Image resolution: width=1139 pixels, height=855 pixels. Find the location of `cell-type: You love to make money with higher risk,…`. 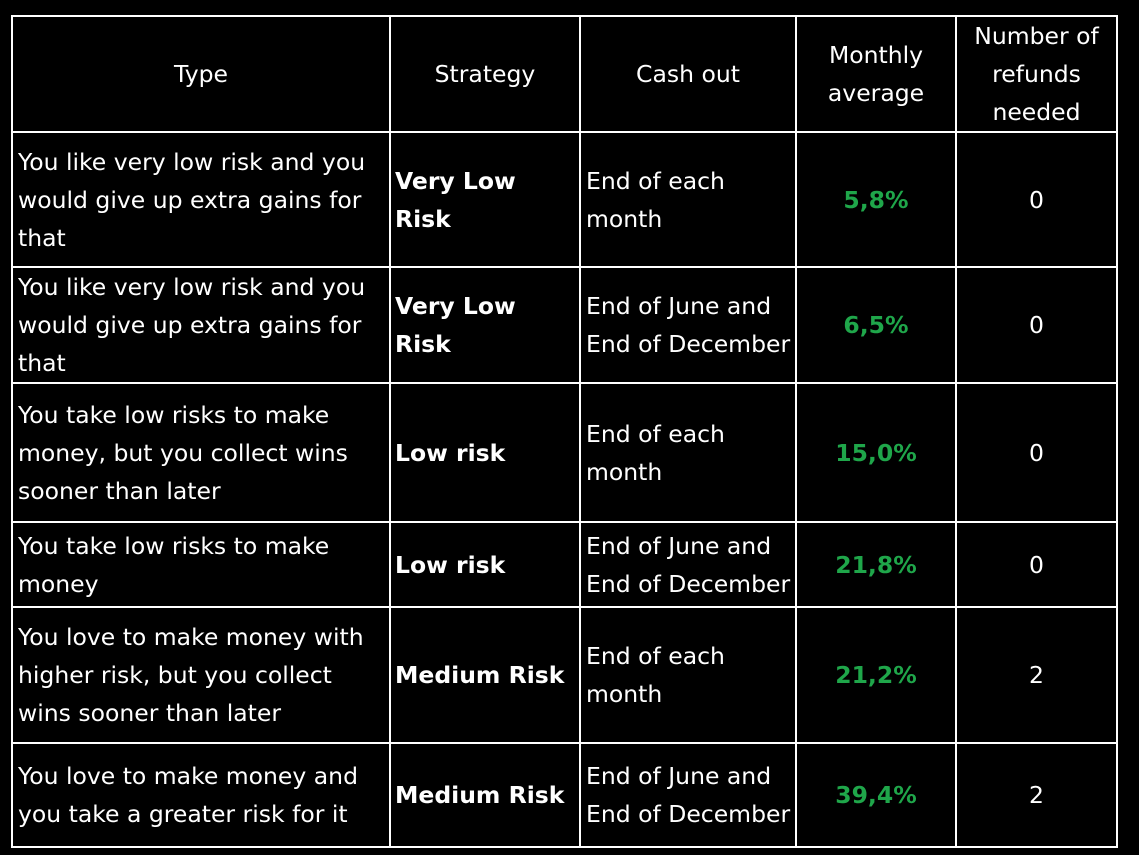

cell-type: You love to make money with higher risk,… is located at coordinates (201, 675).